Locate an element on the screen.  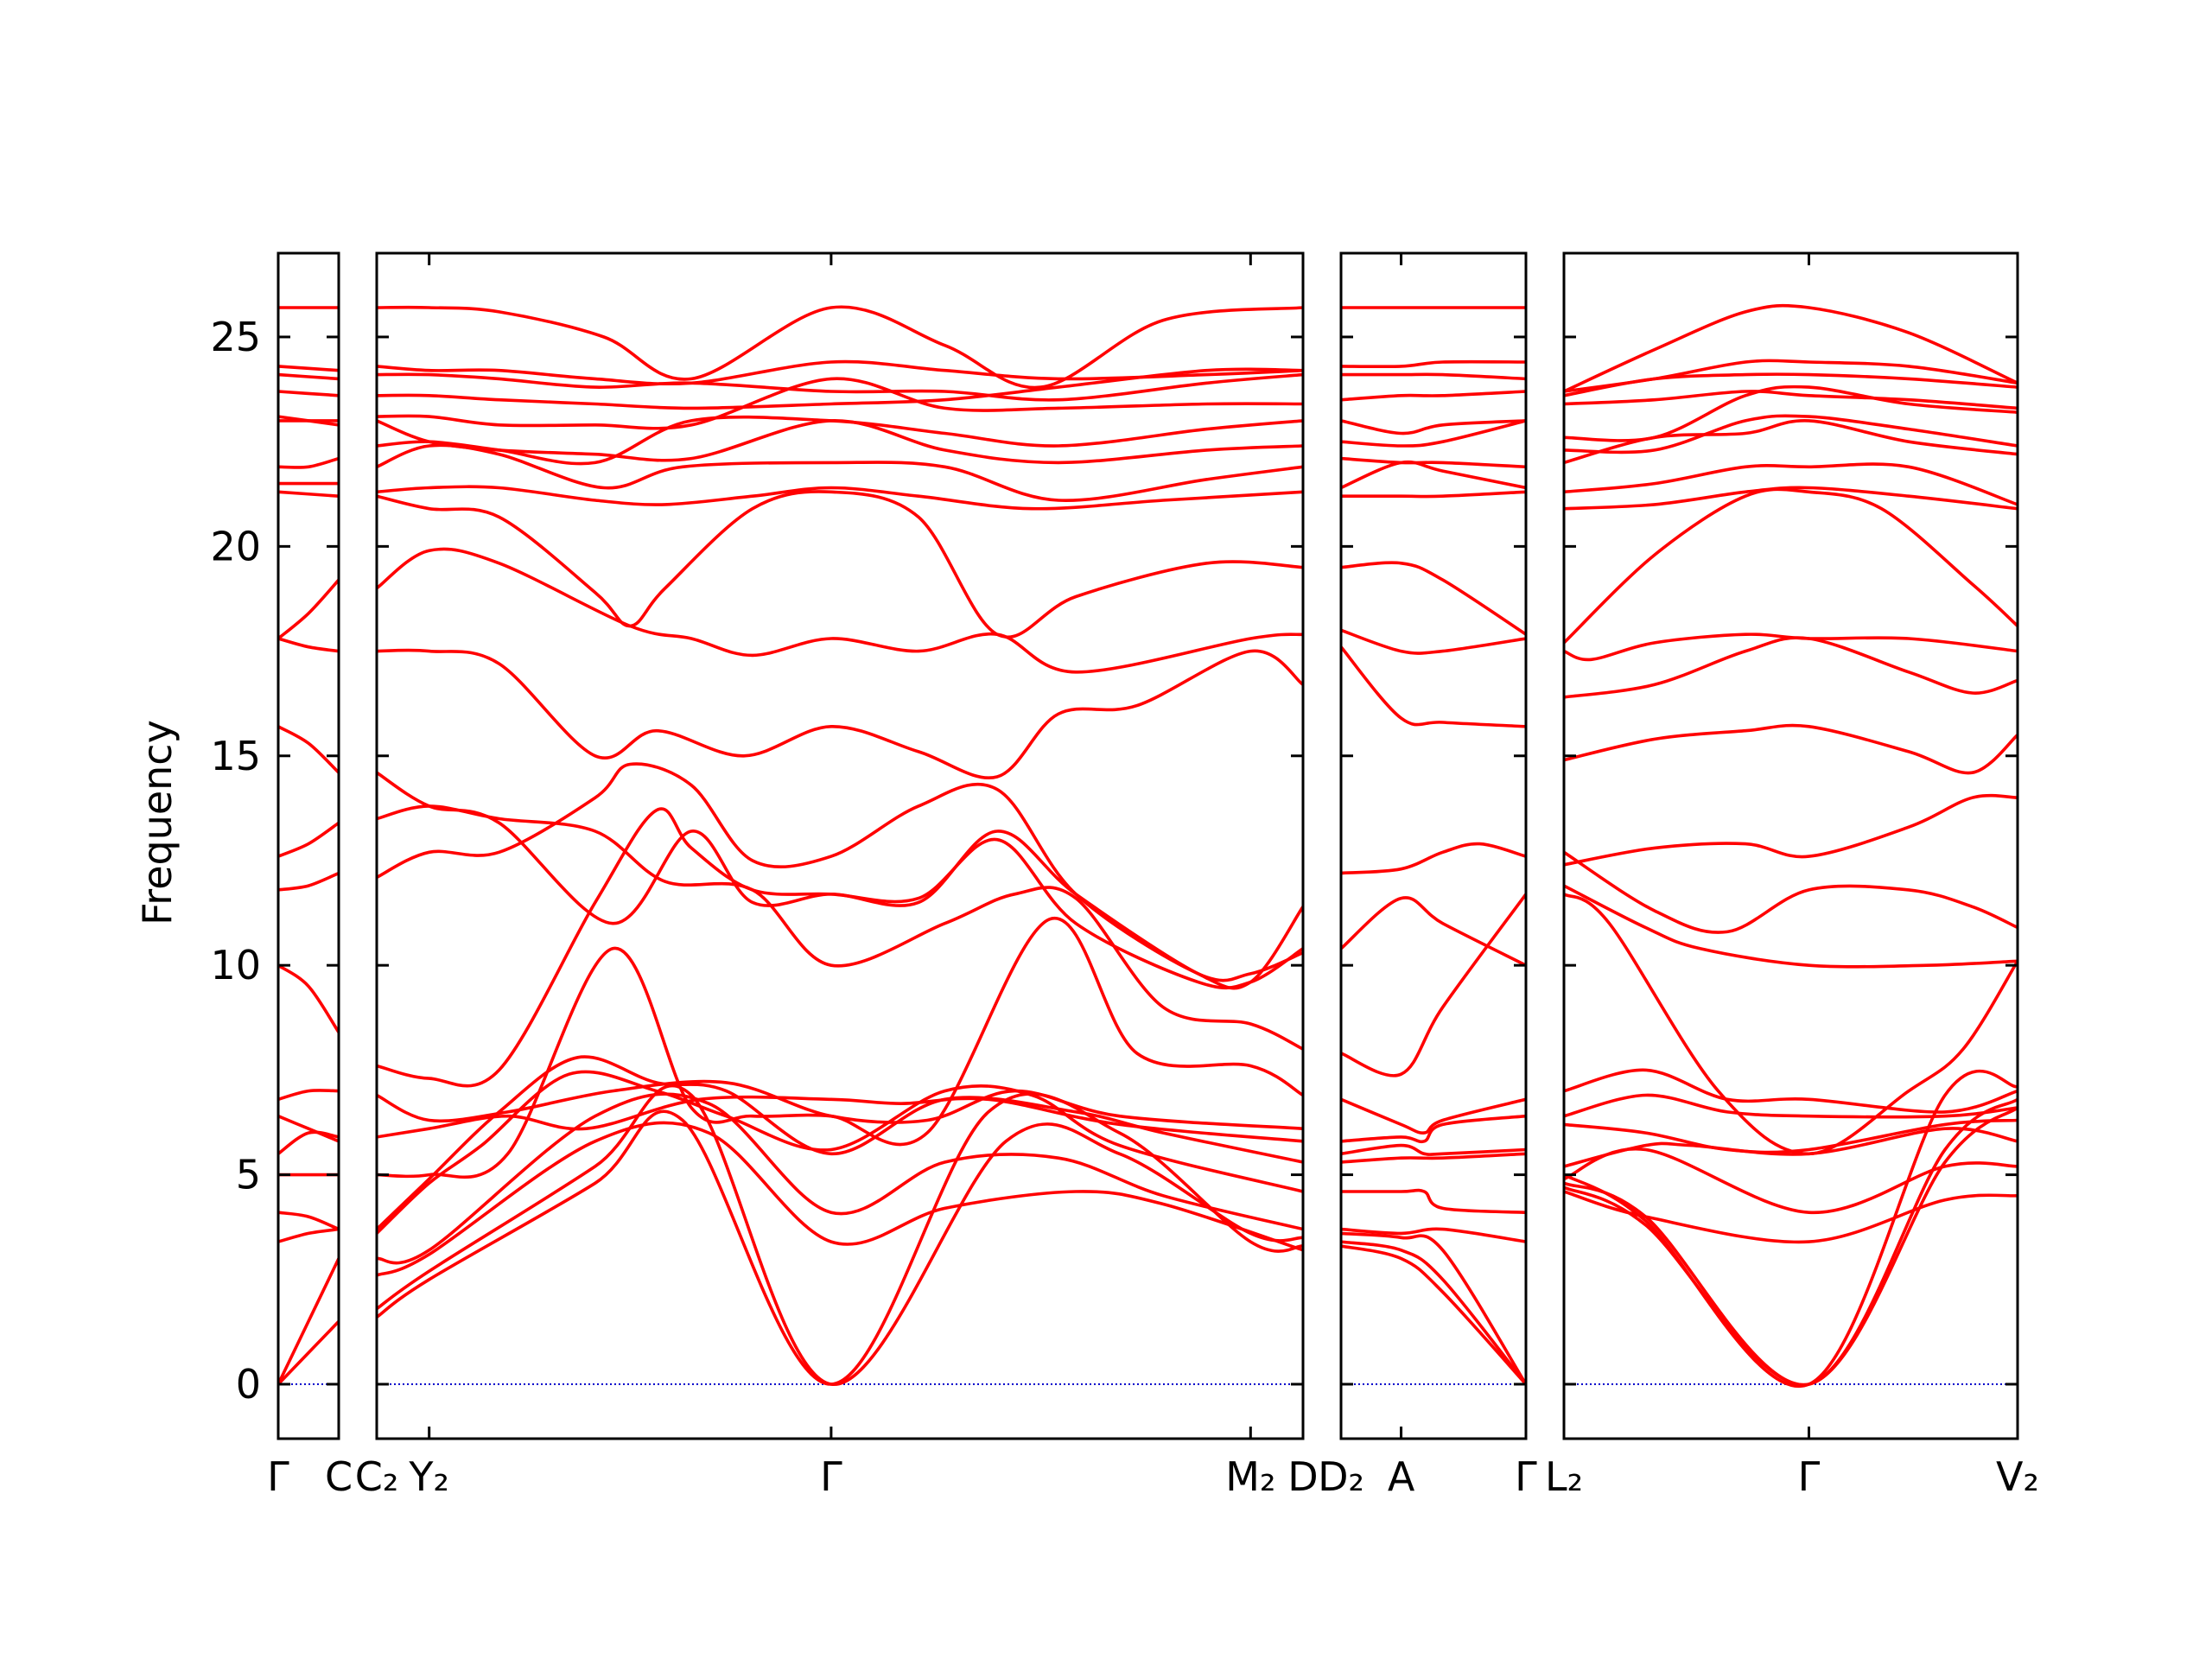
band-panel: D₂ A Γ is located at coordinates (1427, 875).